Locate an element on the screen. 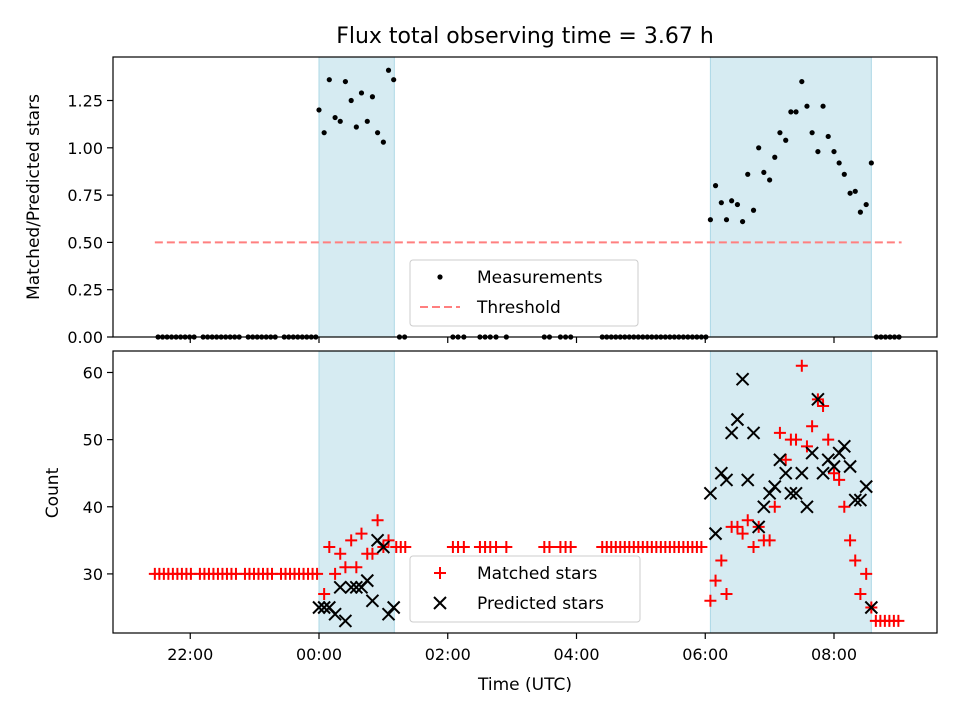 The height and width of the screenshot is (720, 960). y-tick-label: 40 is located at coordinates (93, 507).